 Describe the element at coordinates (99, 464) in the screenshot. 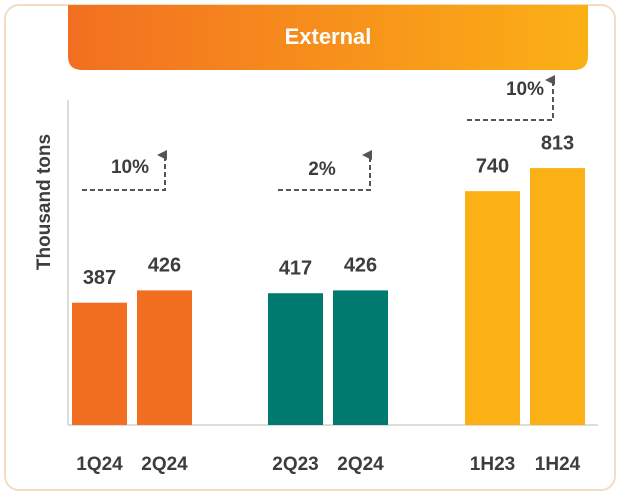

I see `x-tick-label: 1Q24` at that location.